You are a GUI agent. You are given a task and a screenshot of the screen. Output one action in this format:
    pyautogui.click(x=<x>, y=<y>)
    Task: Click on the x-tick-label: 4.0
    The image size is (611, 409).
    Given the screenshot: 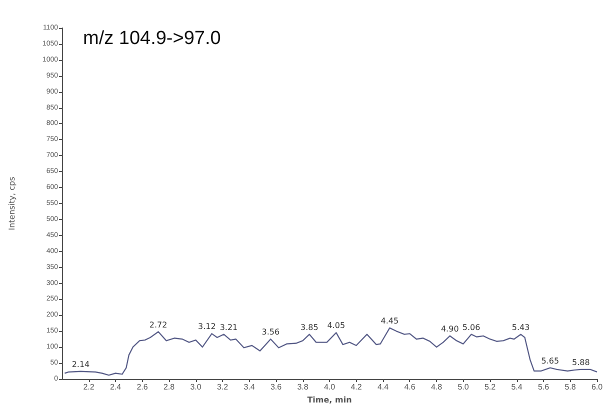 What is the action you would take?
    pyautogui.click(x=330, y=387)
    